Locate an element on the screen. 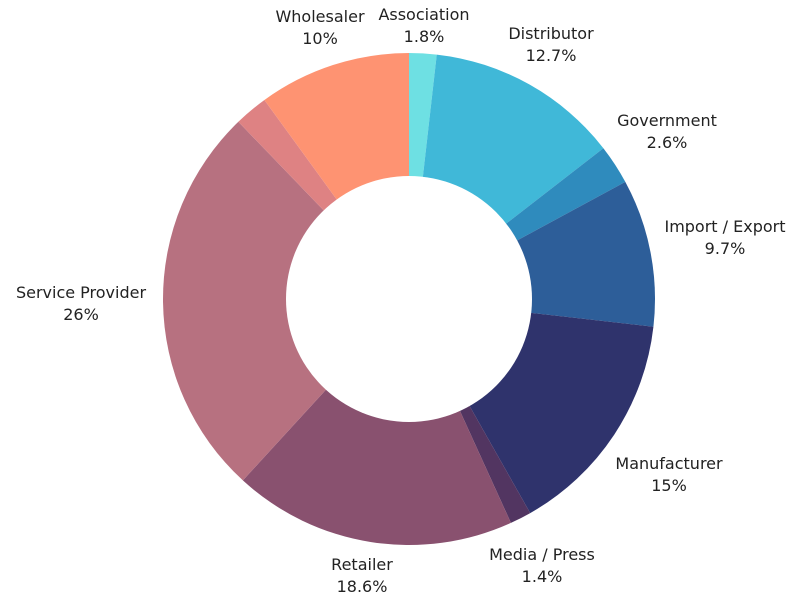 Image resolution: width=801 pixels, height=597 pixels. label-value-distributor: 12.7% is located at coordinates (551, 55).